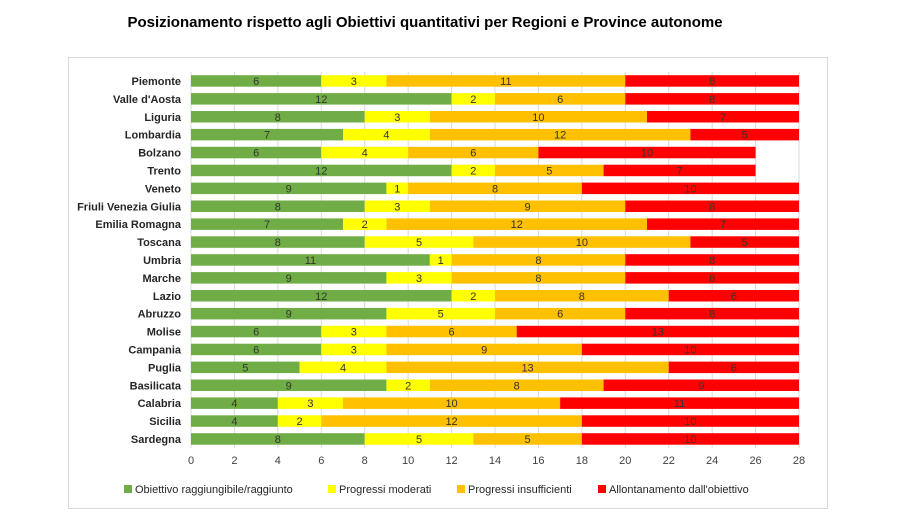 The image size is (907, 528). I want to click on category-label: Abruzzo, so click(160, 315).